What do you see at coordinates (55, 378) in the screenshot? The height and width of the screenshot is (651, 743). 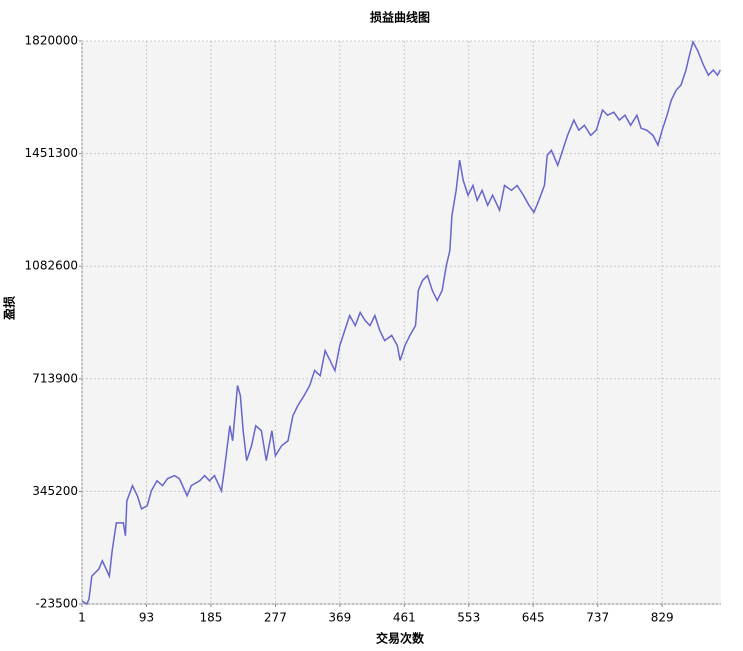 I see `y-tick-label: 713900` at bounding box center [55, 378].